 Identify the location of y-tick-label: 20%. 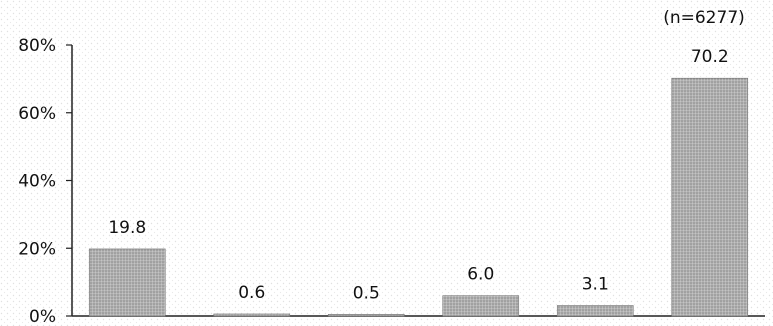
(37, 249).